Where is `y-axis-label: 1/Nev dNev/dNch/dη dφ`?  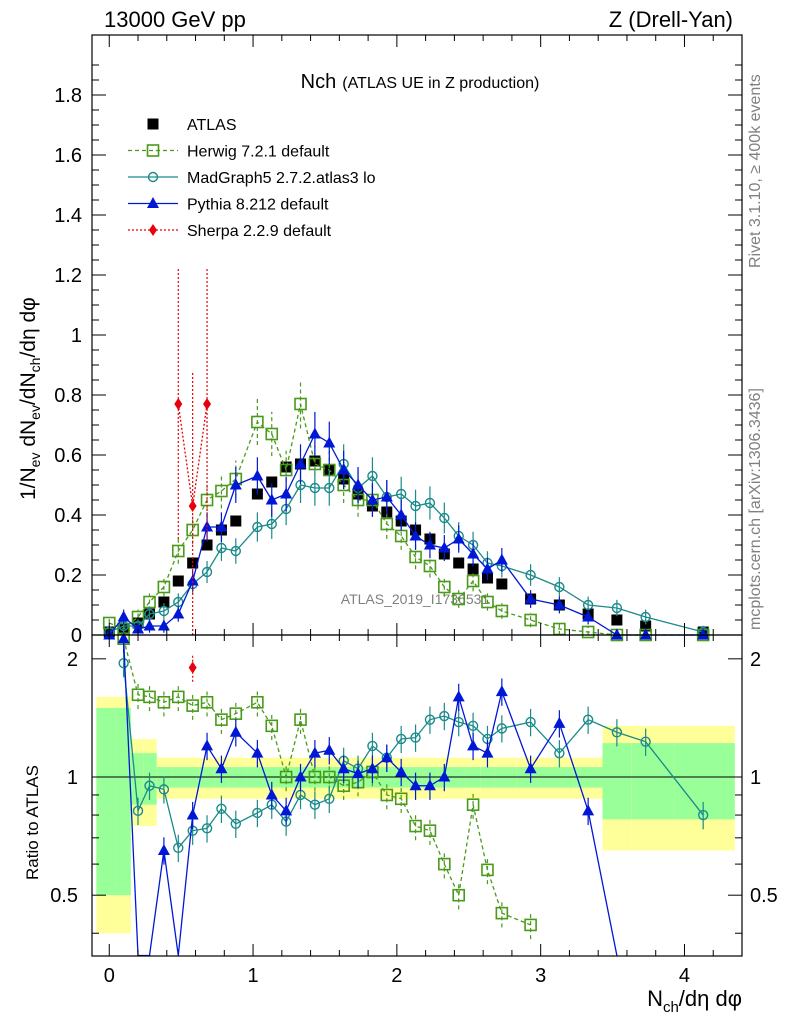
y-axis-label: 1/Nev dNev/dNch/dη dφ is located at coordinates (30, 398).